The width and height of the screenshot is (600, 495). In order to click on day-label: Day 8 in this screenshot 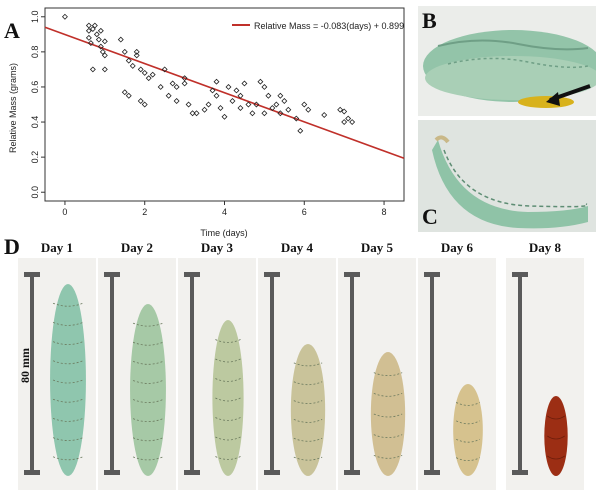, I will do `click(545, 247)`.